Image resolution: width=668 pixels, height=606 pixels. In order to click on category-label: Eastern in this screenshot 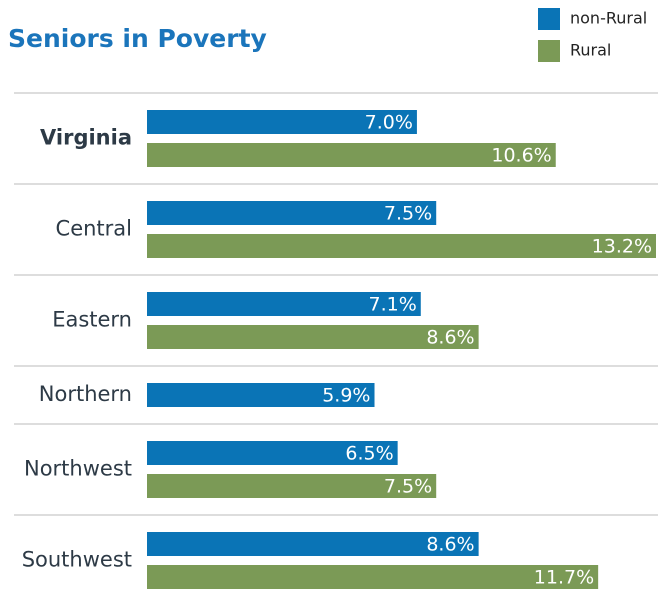, I will do `click(92, 320)`.